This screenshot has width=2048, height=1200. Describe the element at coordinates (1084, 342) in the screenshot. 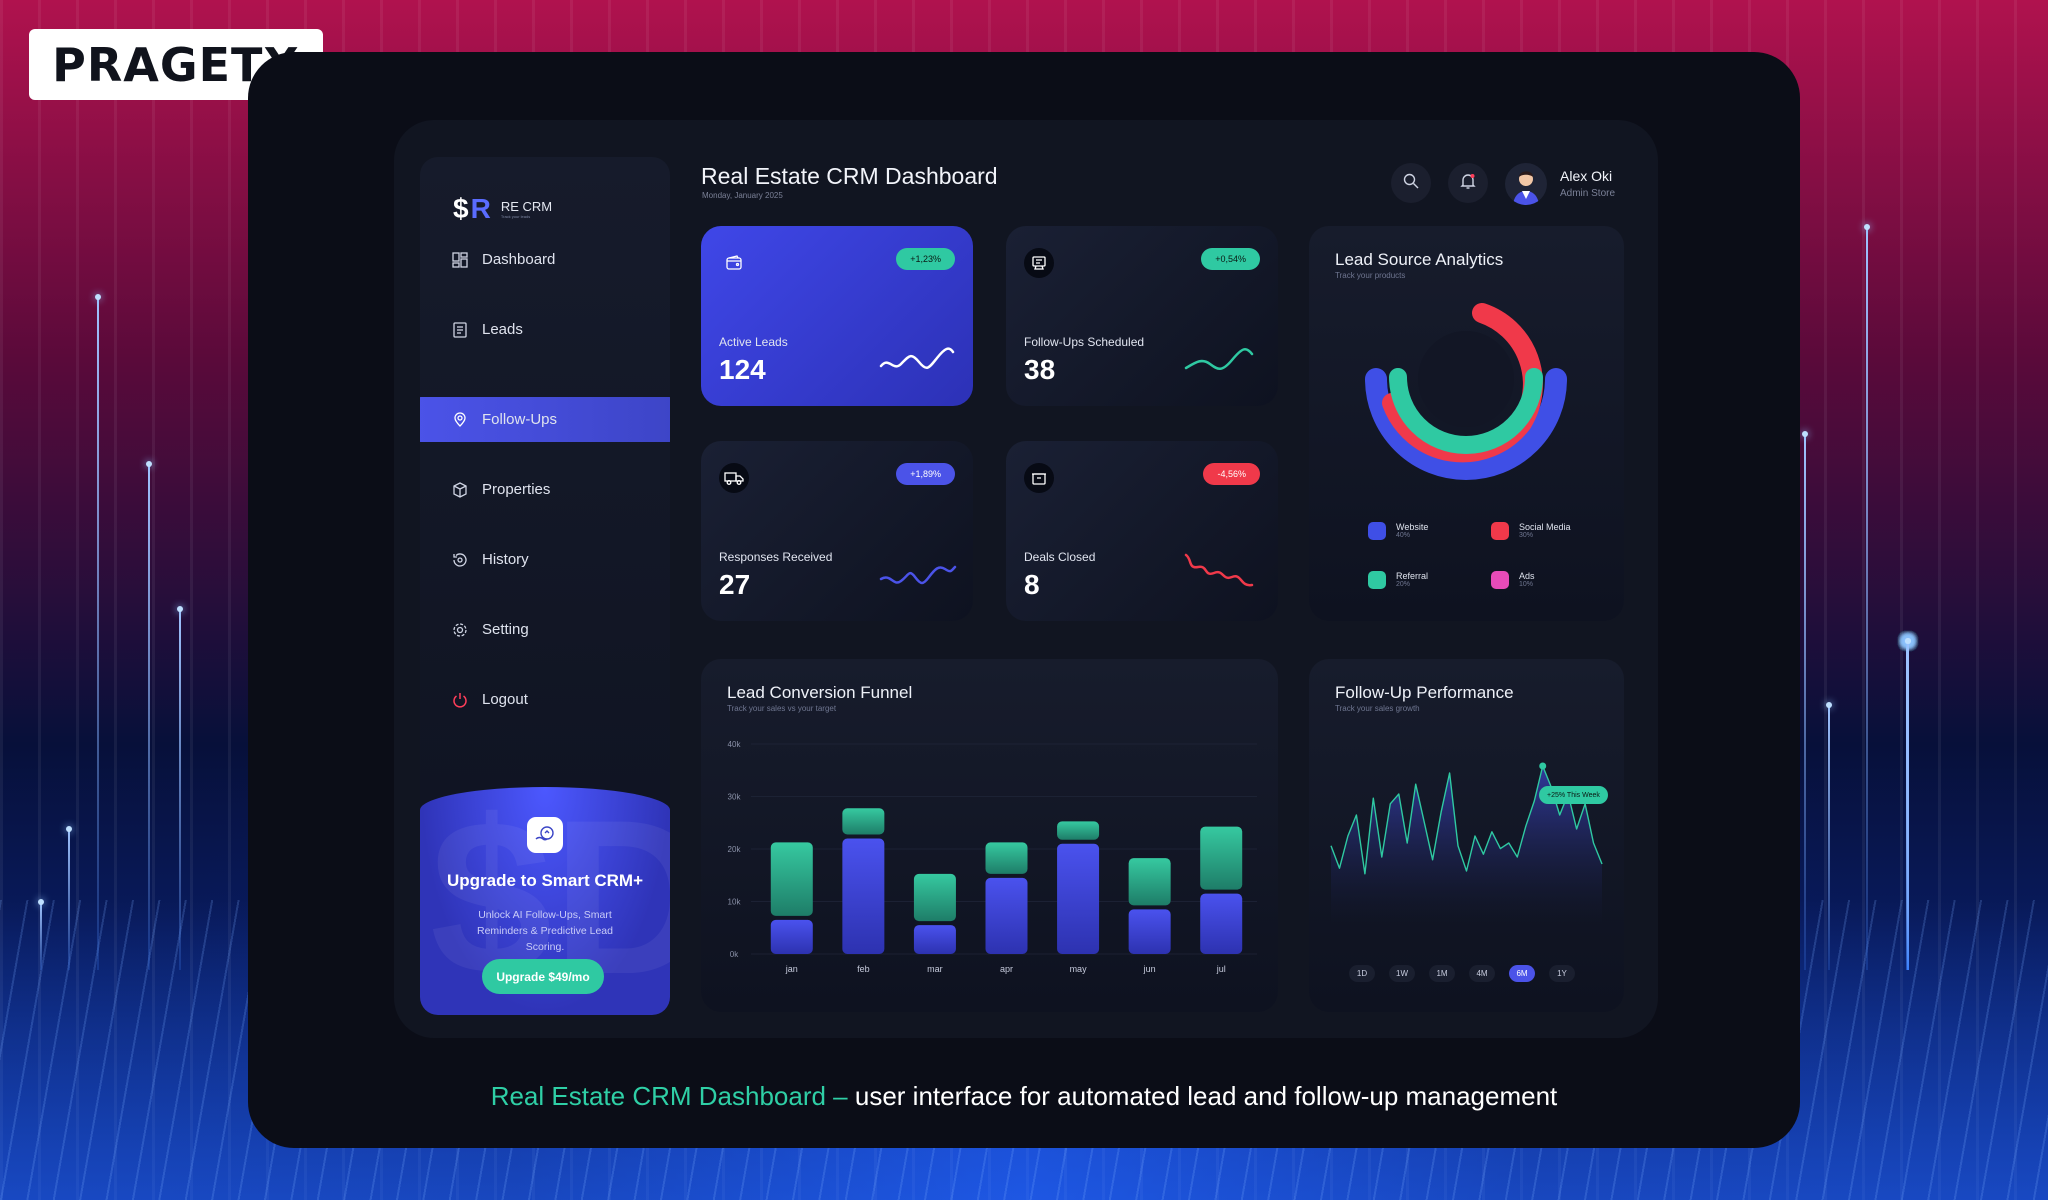

I see `stat-label: Follow-Ups Scheduled` at that location.